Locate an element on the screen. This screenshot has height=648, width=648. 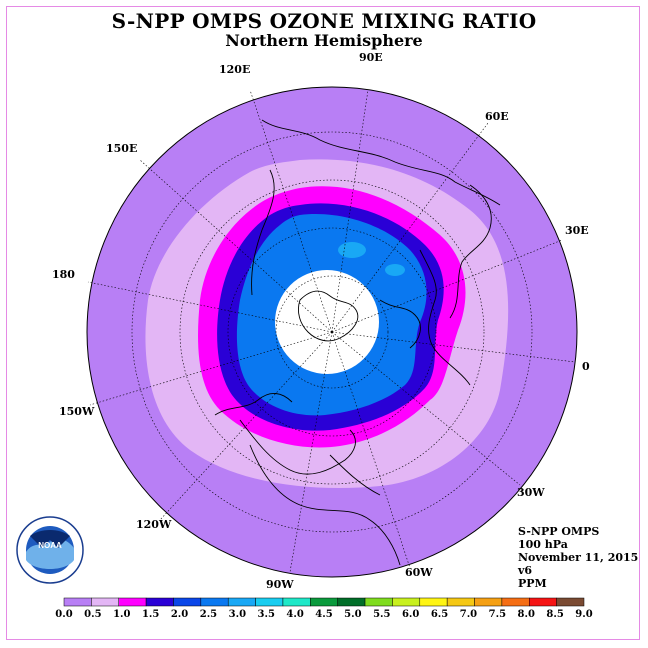
colorbar-tick-label: 4.5 is located at coordinates (323, 614).